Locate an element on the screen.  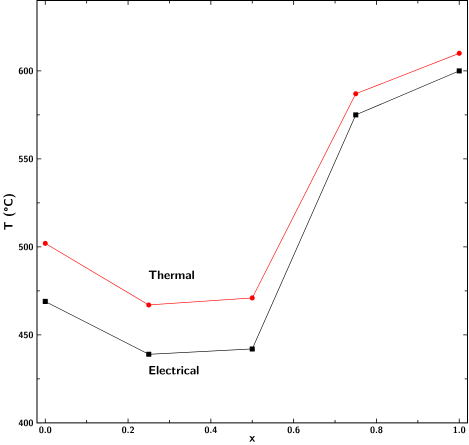
x-tick-label: 0.4 is located at coordinates (210, 430).